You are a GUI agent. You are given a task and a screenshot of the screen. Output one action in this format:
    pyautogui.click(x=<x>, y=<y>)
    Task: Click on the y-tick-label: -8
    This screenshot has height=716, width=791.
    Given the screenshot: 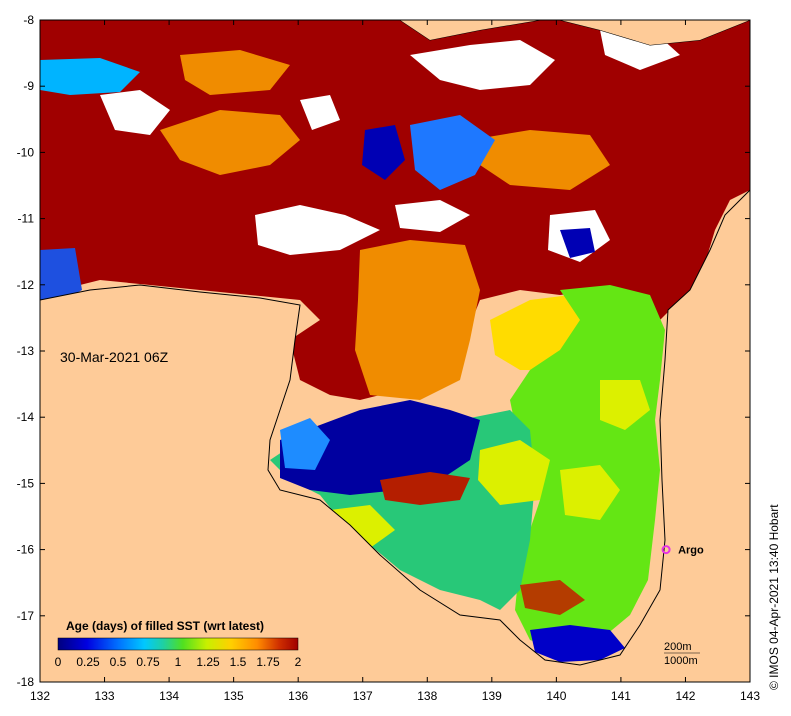 What is the action you would take?
    pyautogui.click(x=28, y=20)
    